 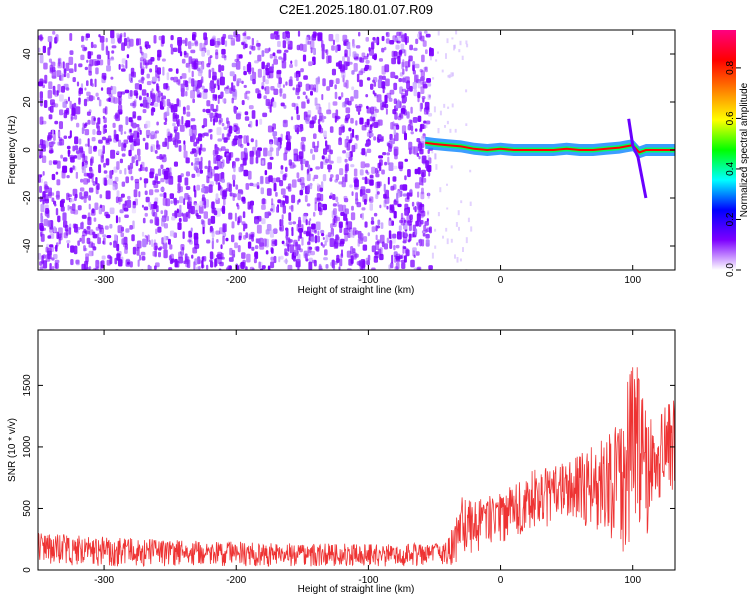 What do you see at coordinates (724, 150) in the screenshot?
I see `colorbar-gradient` at bounding box center [724, 150].